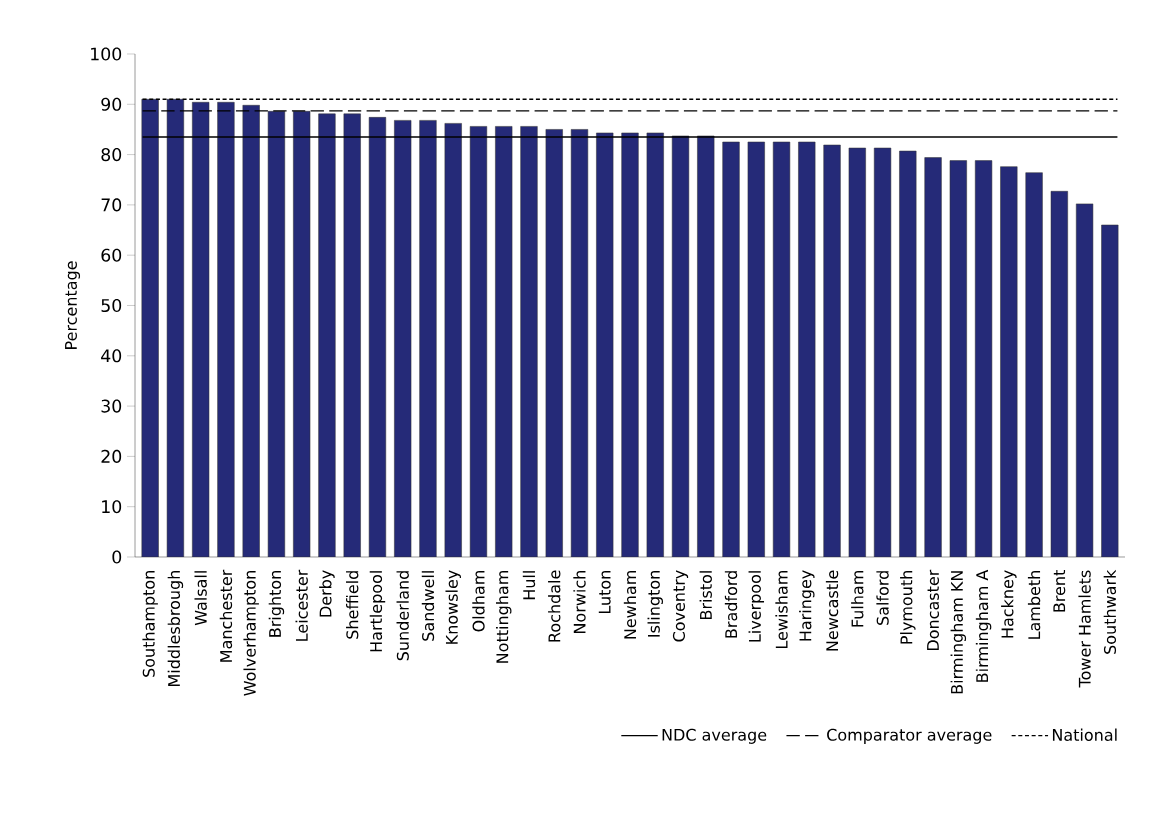 The height and width of the screenshot is (823, 1168). I want to click on y-axis-title: Percentage, so click(73, 305).